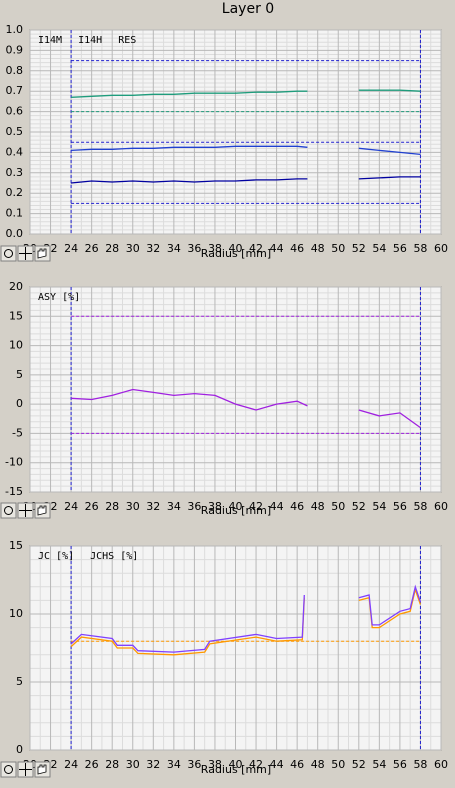 The width and height of the screenshot is (455, 788). Describe the element at coordinates (15, 131) in the screenshot. I see `y-tick-label: 0.5` at that location.